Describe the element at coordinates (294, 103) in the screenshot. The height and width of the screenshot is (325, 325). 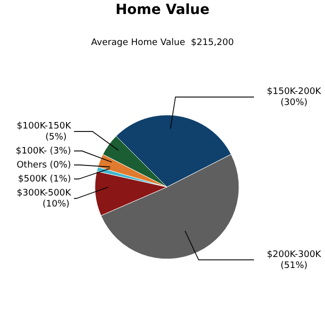
I see `data-label: (30%)` at that location.